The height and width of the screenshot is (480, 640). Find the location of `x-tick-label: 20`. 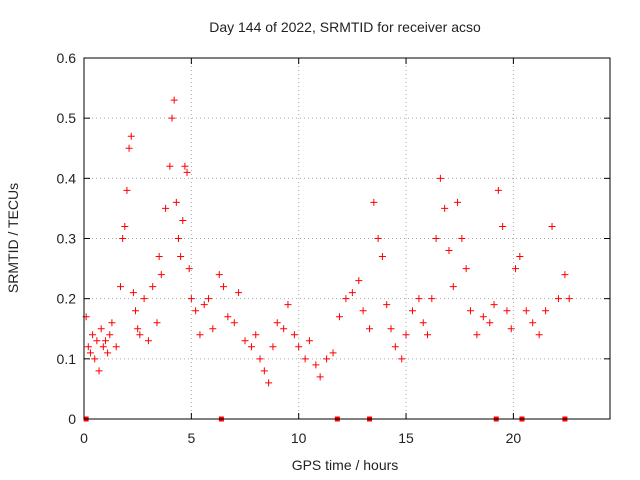

x-tick-label: 20 is located at coordinates (514, 438).